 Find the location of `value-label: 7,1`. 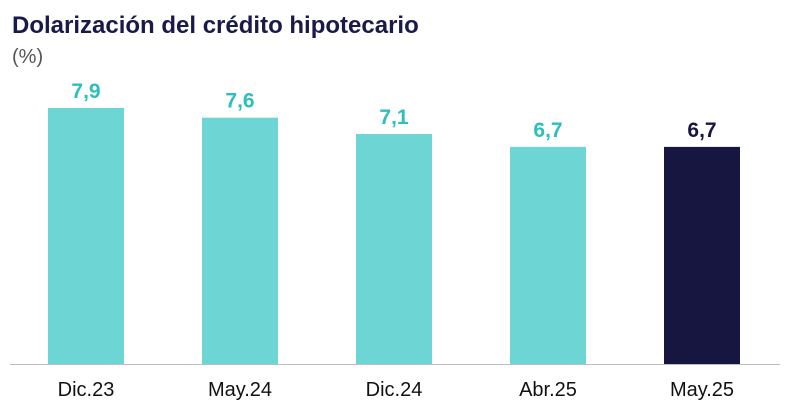

value-label: 7,1 is located at coordinates (394, 117).